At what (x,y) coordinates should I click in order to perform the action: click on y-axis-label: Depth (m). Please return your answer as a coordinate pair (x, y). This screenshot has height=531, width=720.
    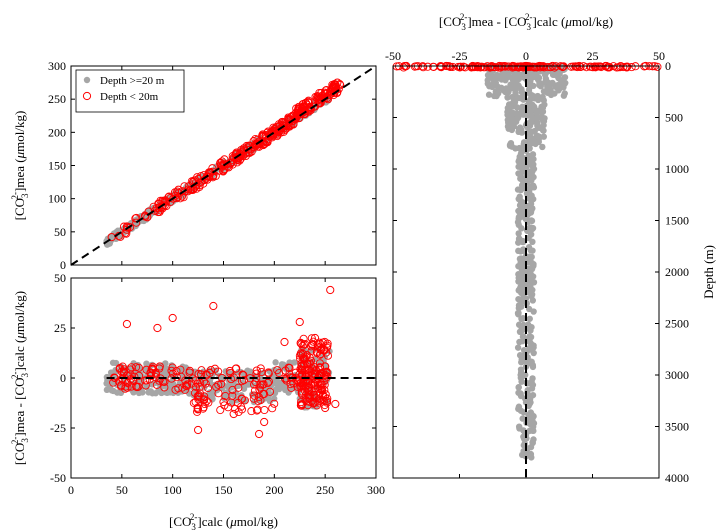
    Looking at the image, I should click on (708, 272).